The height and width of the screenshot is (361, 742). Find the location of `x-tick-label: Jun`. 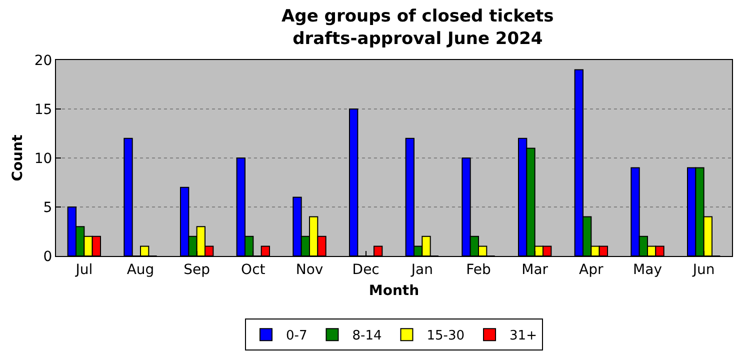

x-tick-label: Jun is located at coordinates (703, 270).